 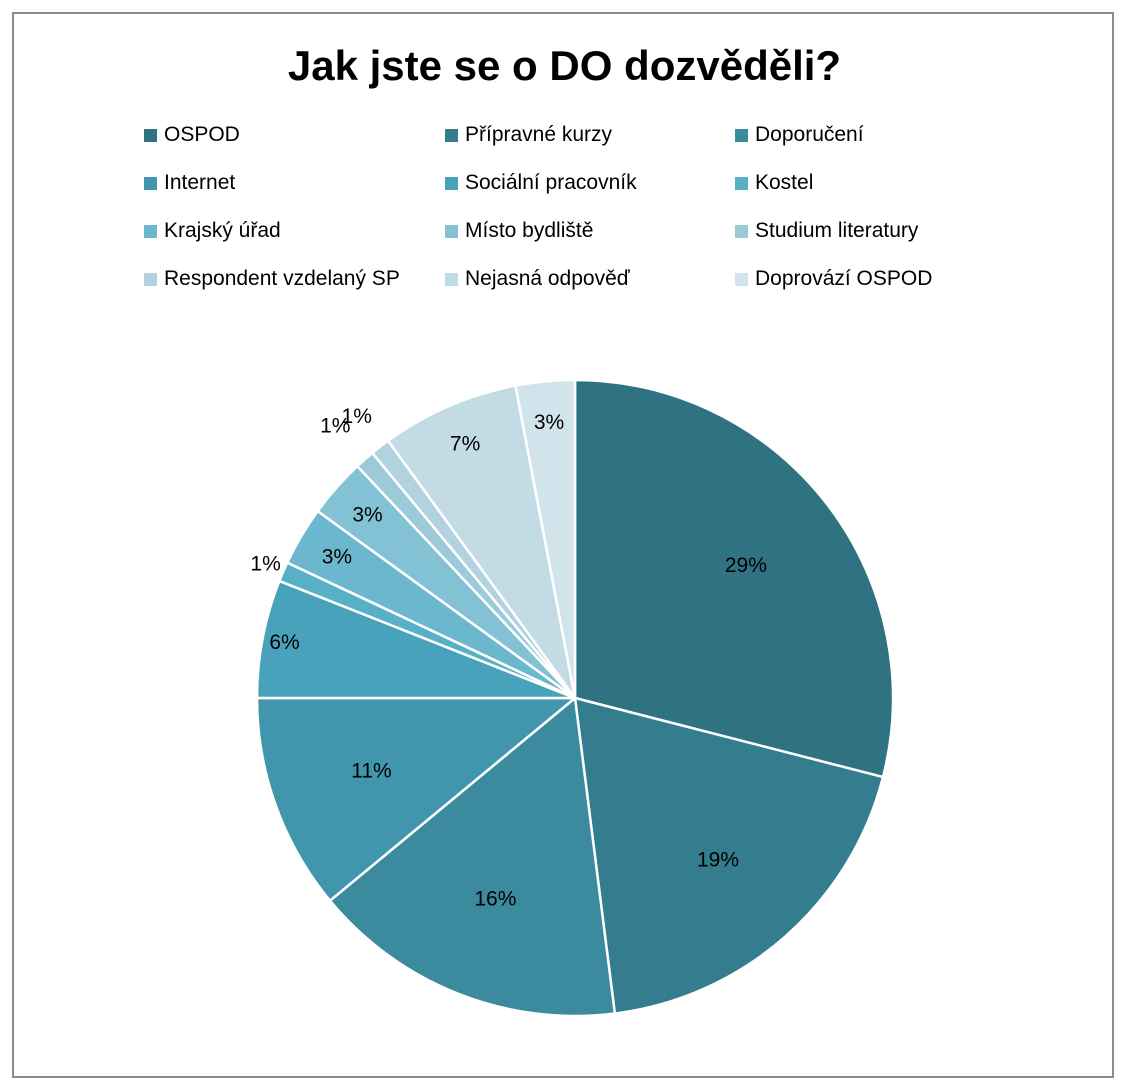 What do you see at coordinates (746, 565) in the screenshot?
I see `data-label: 29%` at bounding box center [746, 565].